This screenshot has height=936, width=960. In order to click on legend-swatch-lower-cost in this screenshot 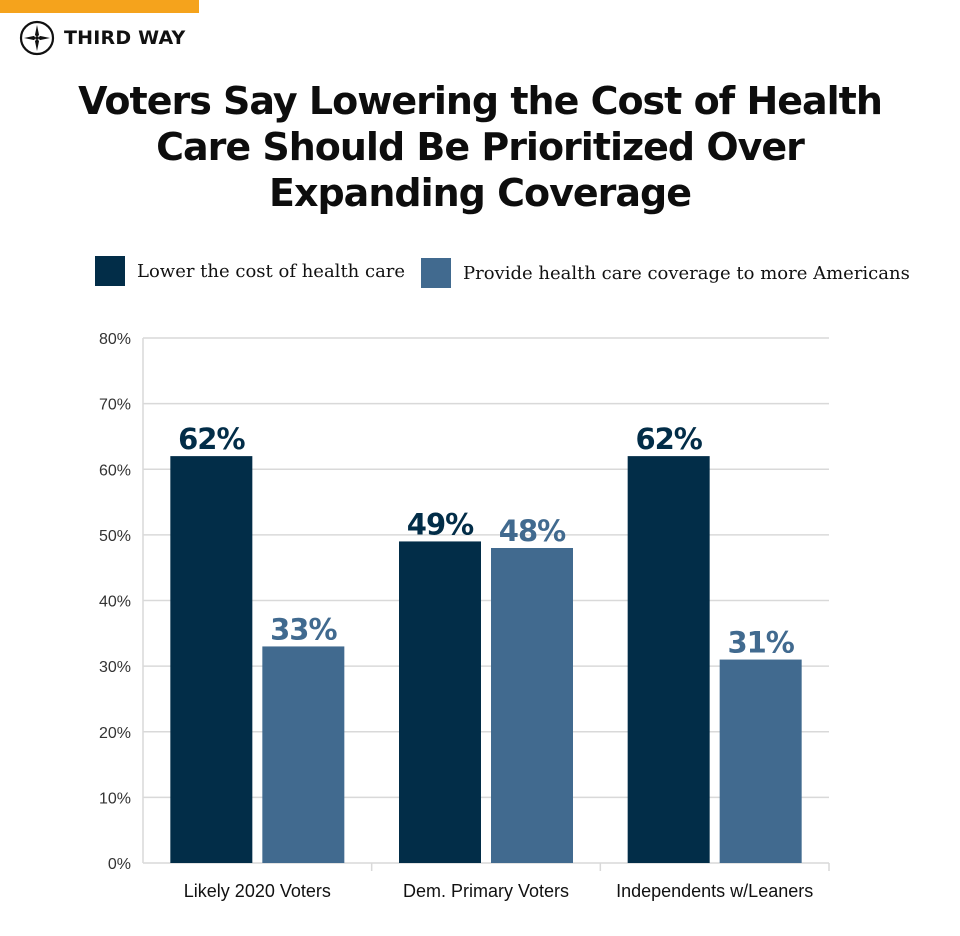, I will do `click(110, 271)`.